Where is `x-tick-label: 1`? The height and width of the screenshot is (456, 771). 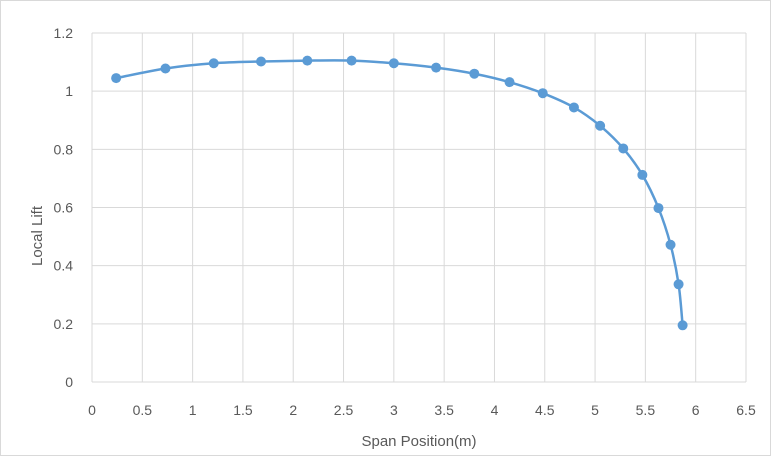
x-tick-label: 1 is located at coordinates (193, 410).